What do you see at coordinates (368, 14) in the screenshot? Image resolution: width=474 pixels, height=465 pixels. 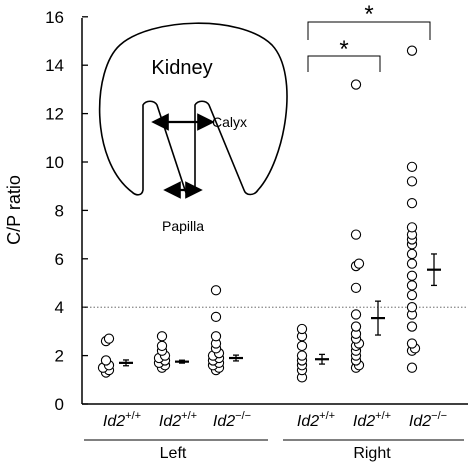 I see `significance-star-2: *` at bounding box center [368, 14].